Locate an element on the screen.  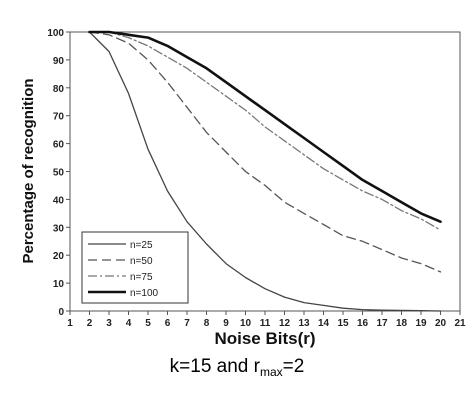
x-tick-label: 19 is located at coordinates (421, 323).